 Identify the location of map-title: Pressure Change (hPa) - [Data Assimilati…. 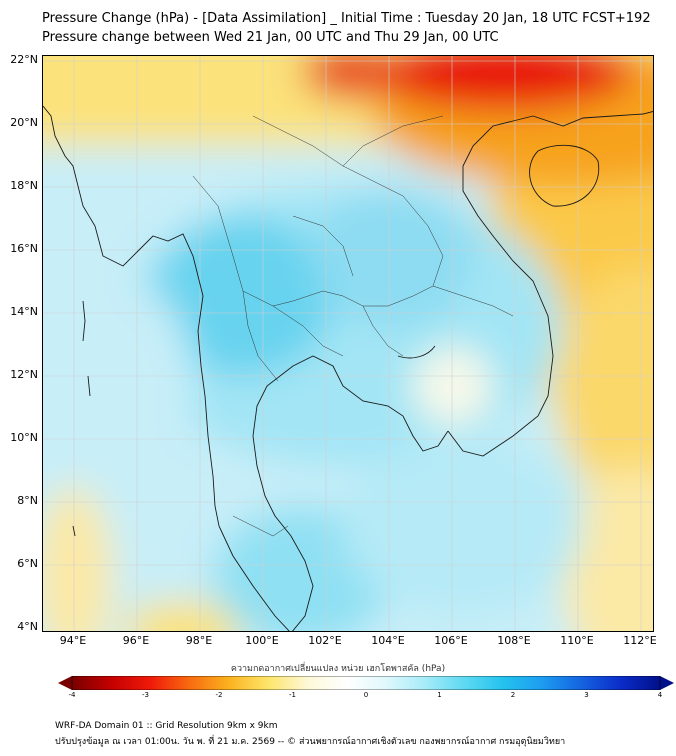
(346, 18).